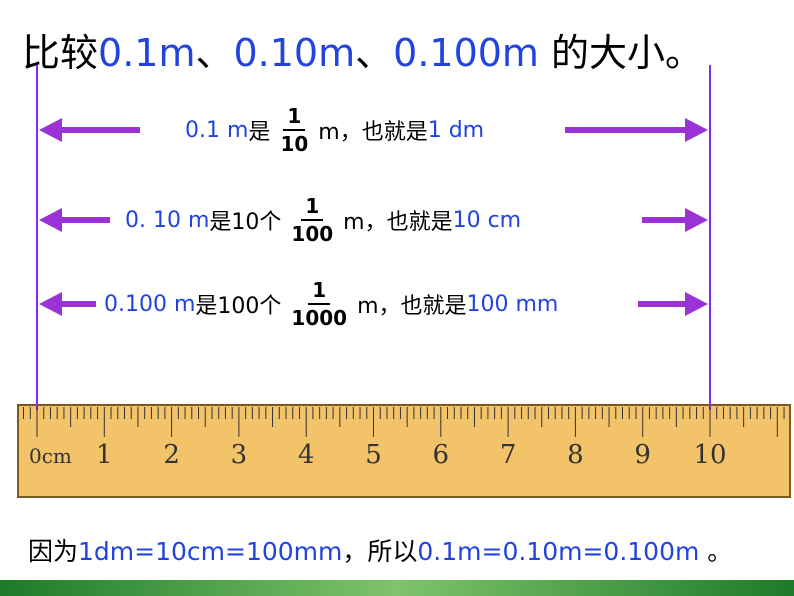 This screenshot has height=596, width=794. Describe the element at coordinates (466, 53) in the screenshot. I see `title-part: 0.100m` at that location.